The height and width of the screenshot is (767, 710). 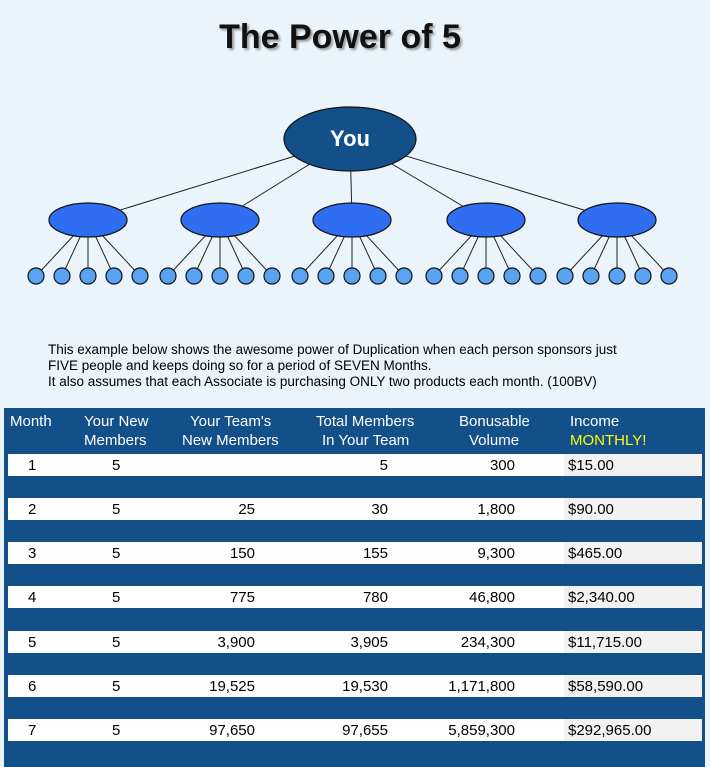 What do you see at coordinates (32, 553) in the screenshot?
I see `cell-month: 3` at bounding box center [32, 553].